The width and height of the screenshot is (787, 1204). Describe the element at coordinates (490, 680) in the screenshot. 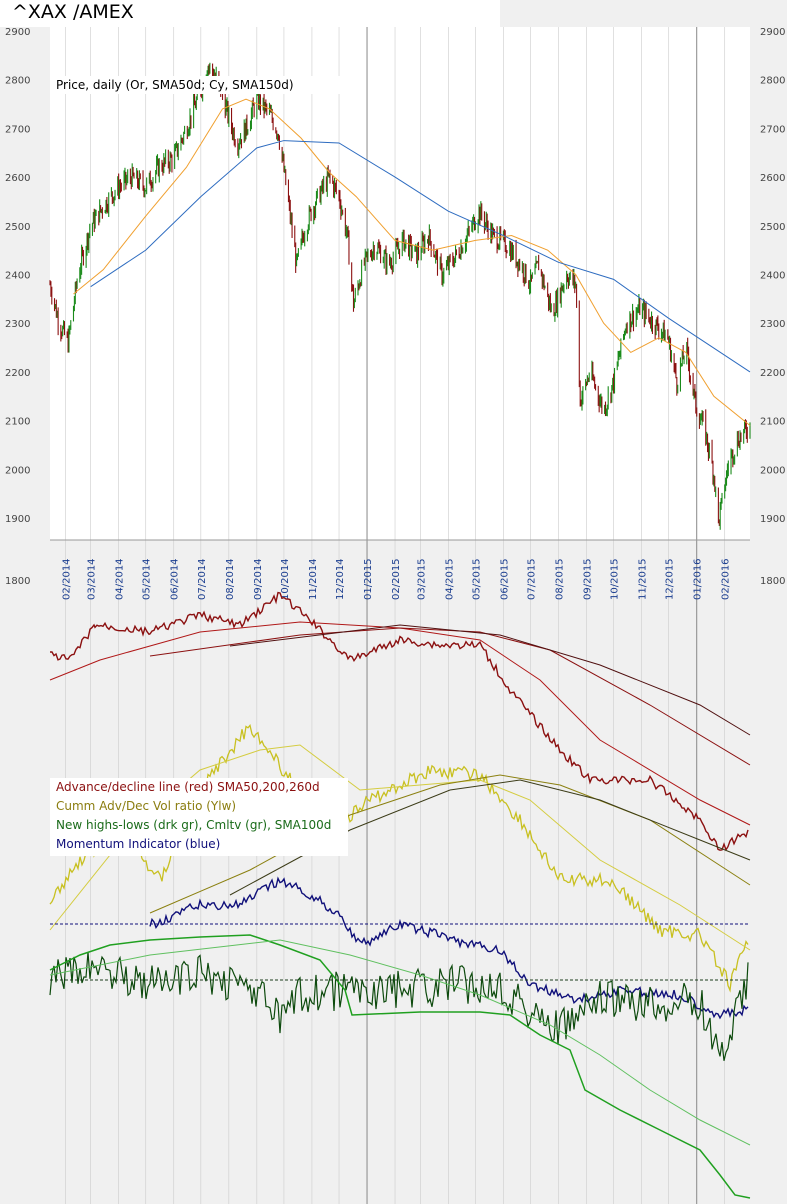

I see `ad-sma260-line` at that location.